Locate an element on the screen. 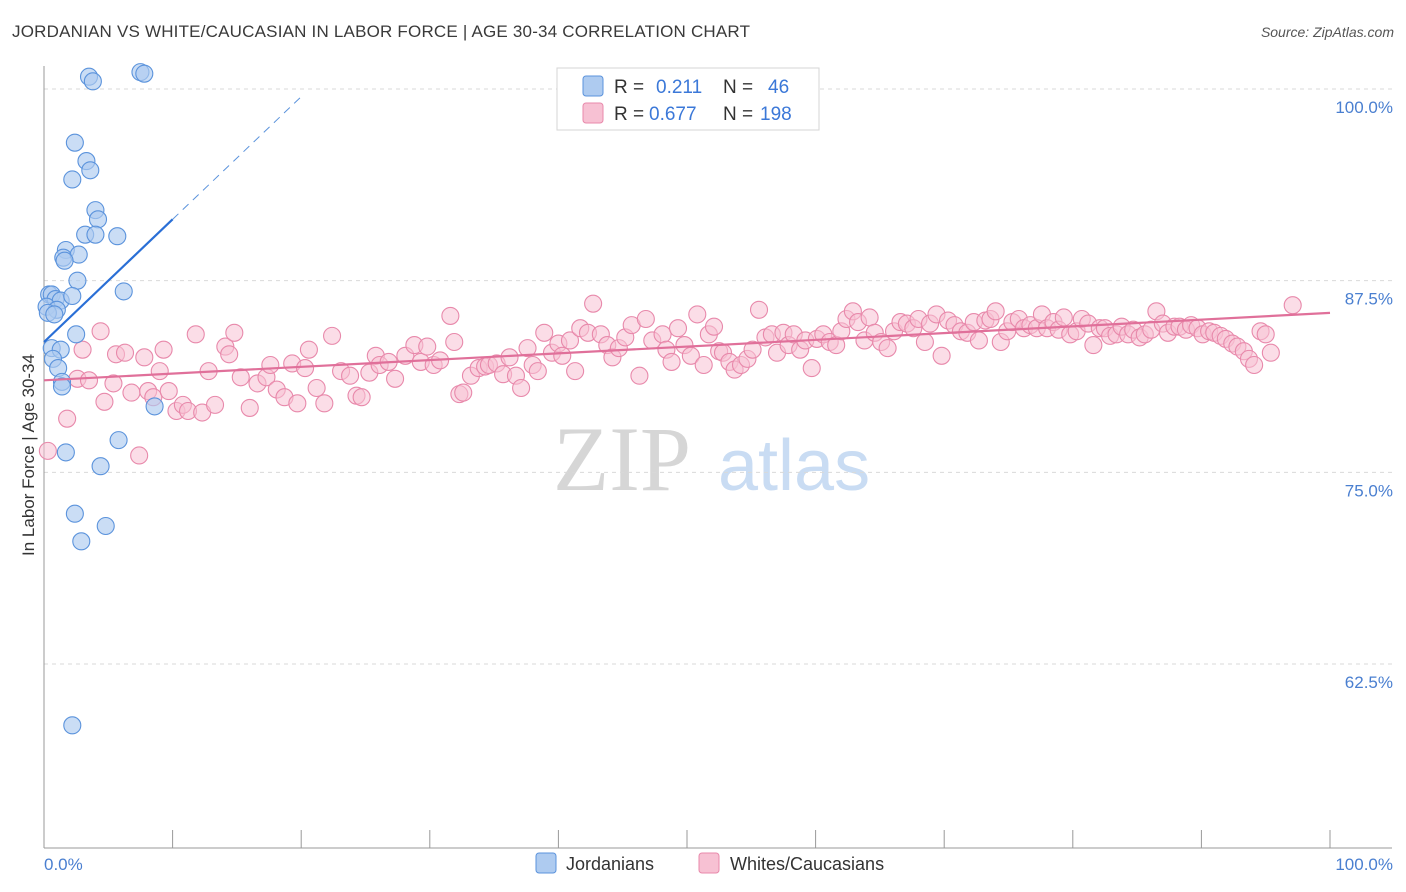 The image size is (1406, 892). legend-r-label-jordanians: R = is located at coordinates (629, 87).